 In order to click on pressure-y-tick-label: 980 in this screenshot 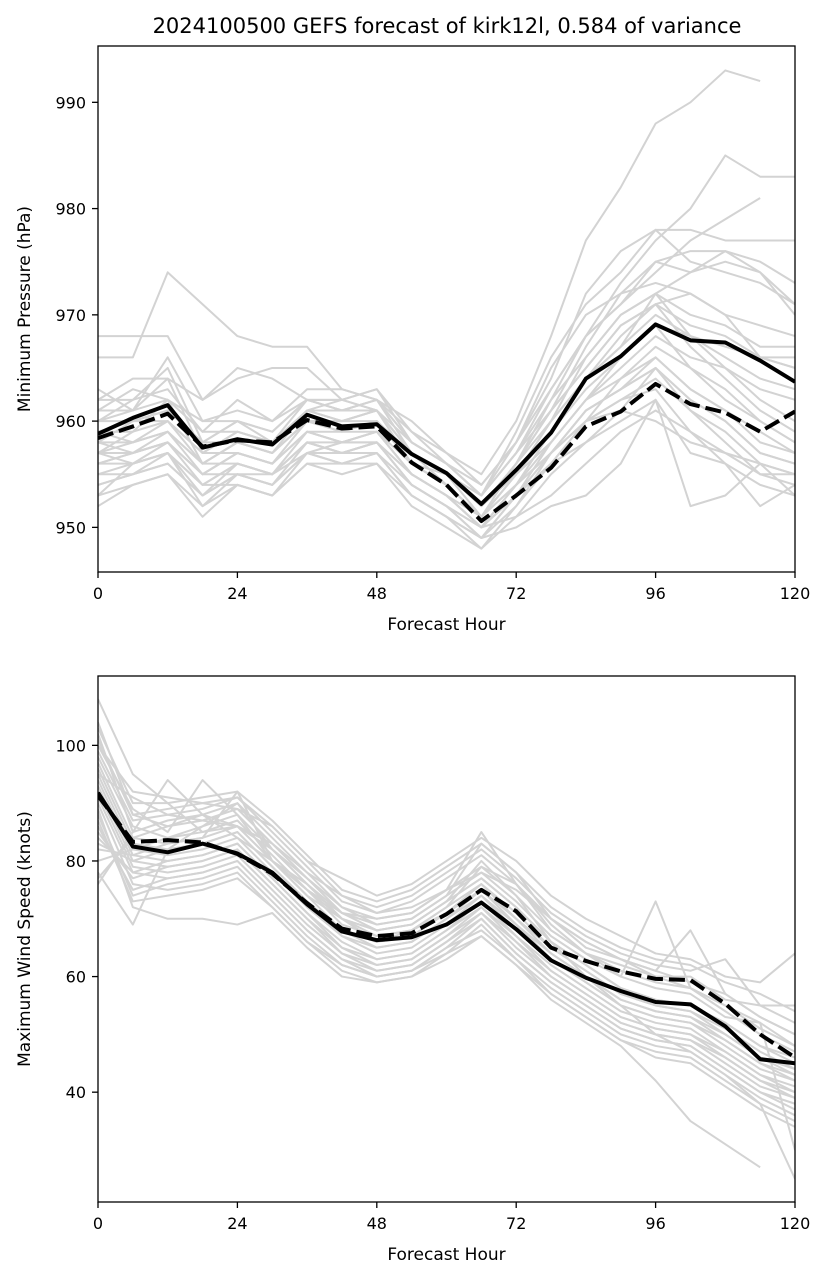, I will do `click(70, 209)`.